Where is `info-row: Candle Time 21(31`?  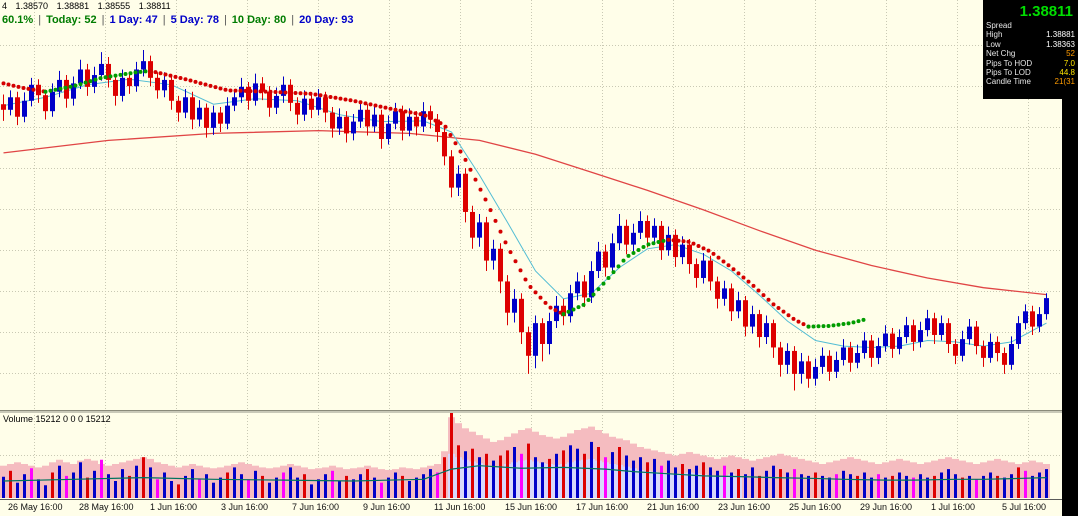
info-row: Candle Time 21(31 is located at coordinates (1030, 81).